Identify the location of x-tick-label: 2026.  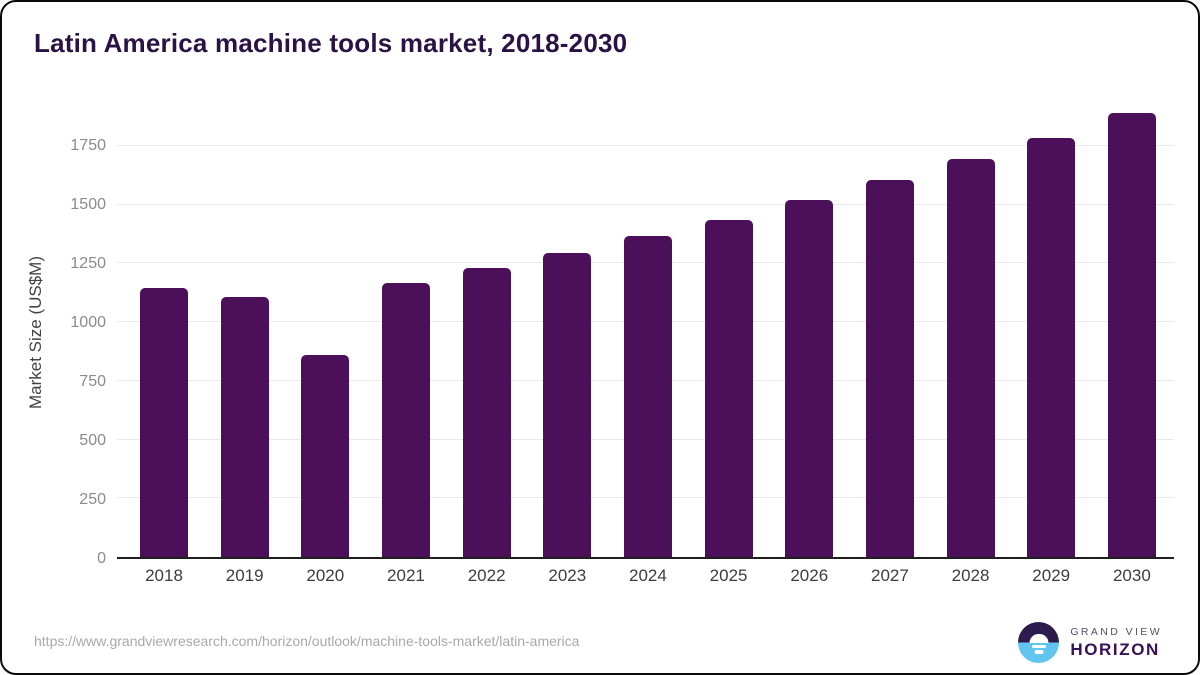
(809, 575).